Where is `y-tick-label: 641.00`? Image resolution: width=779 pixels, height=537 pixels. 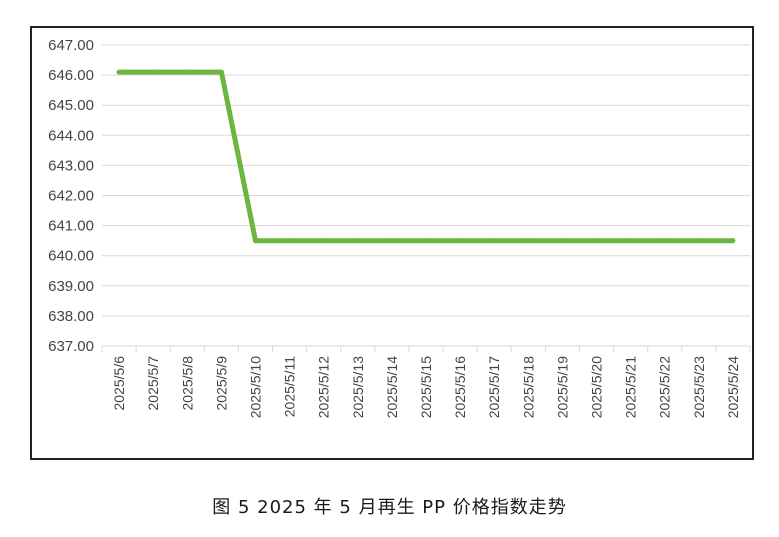
y-tick-label: 641.00 is located at coordinates (71, 226).